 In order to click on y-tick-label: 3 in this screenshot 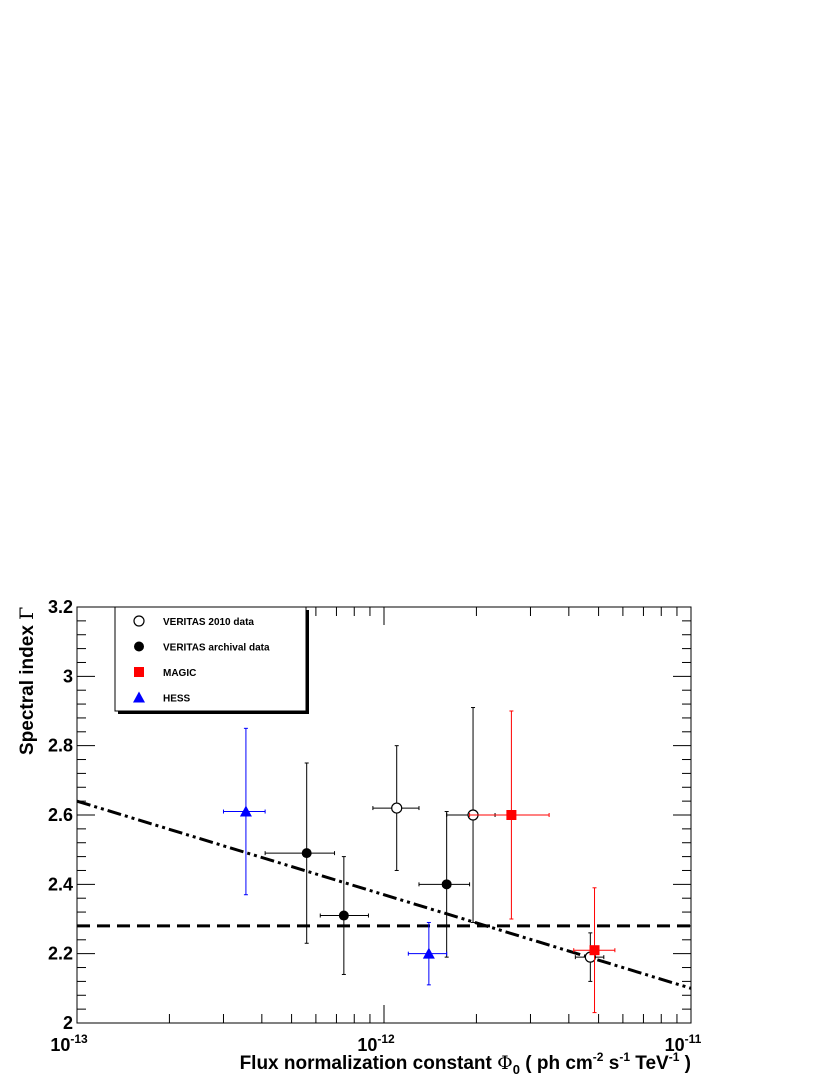, I will do `click(68, 676)`.